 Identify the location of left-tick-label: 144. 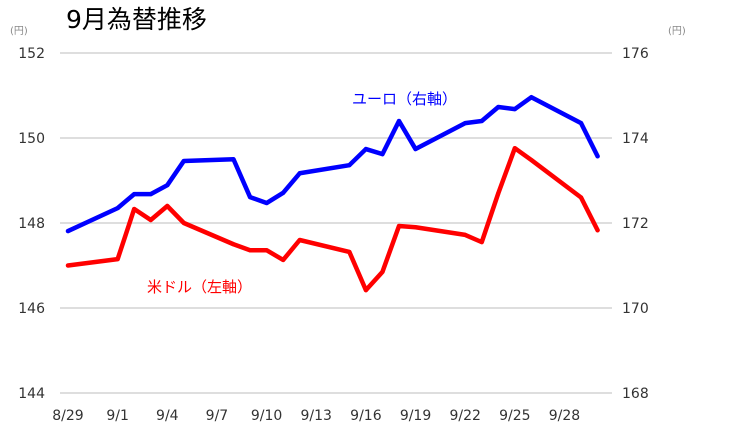
(31, 394).